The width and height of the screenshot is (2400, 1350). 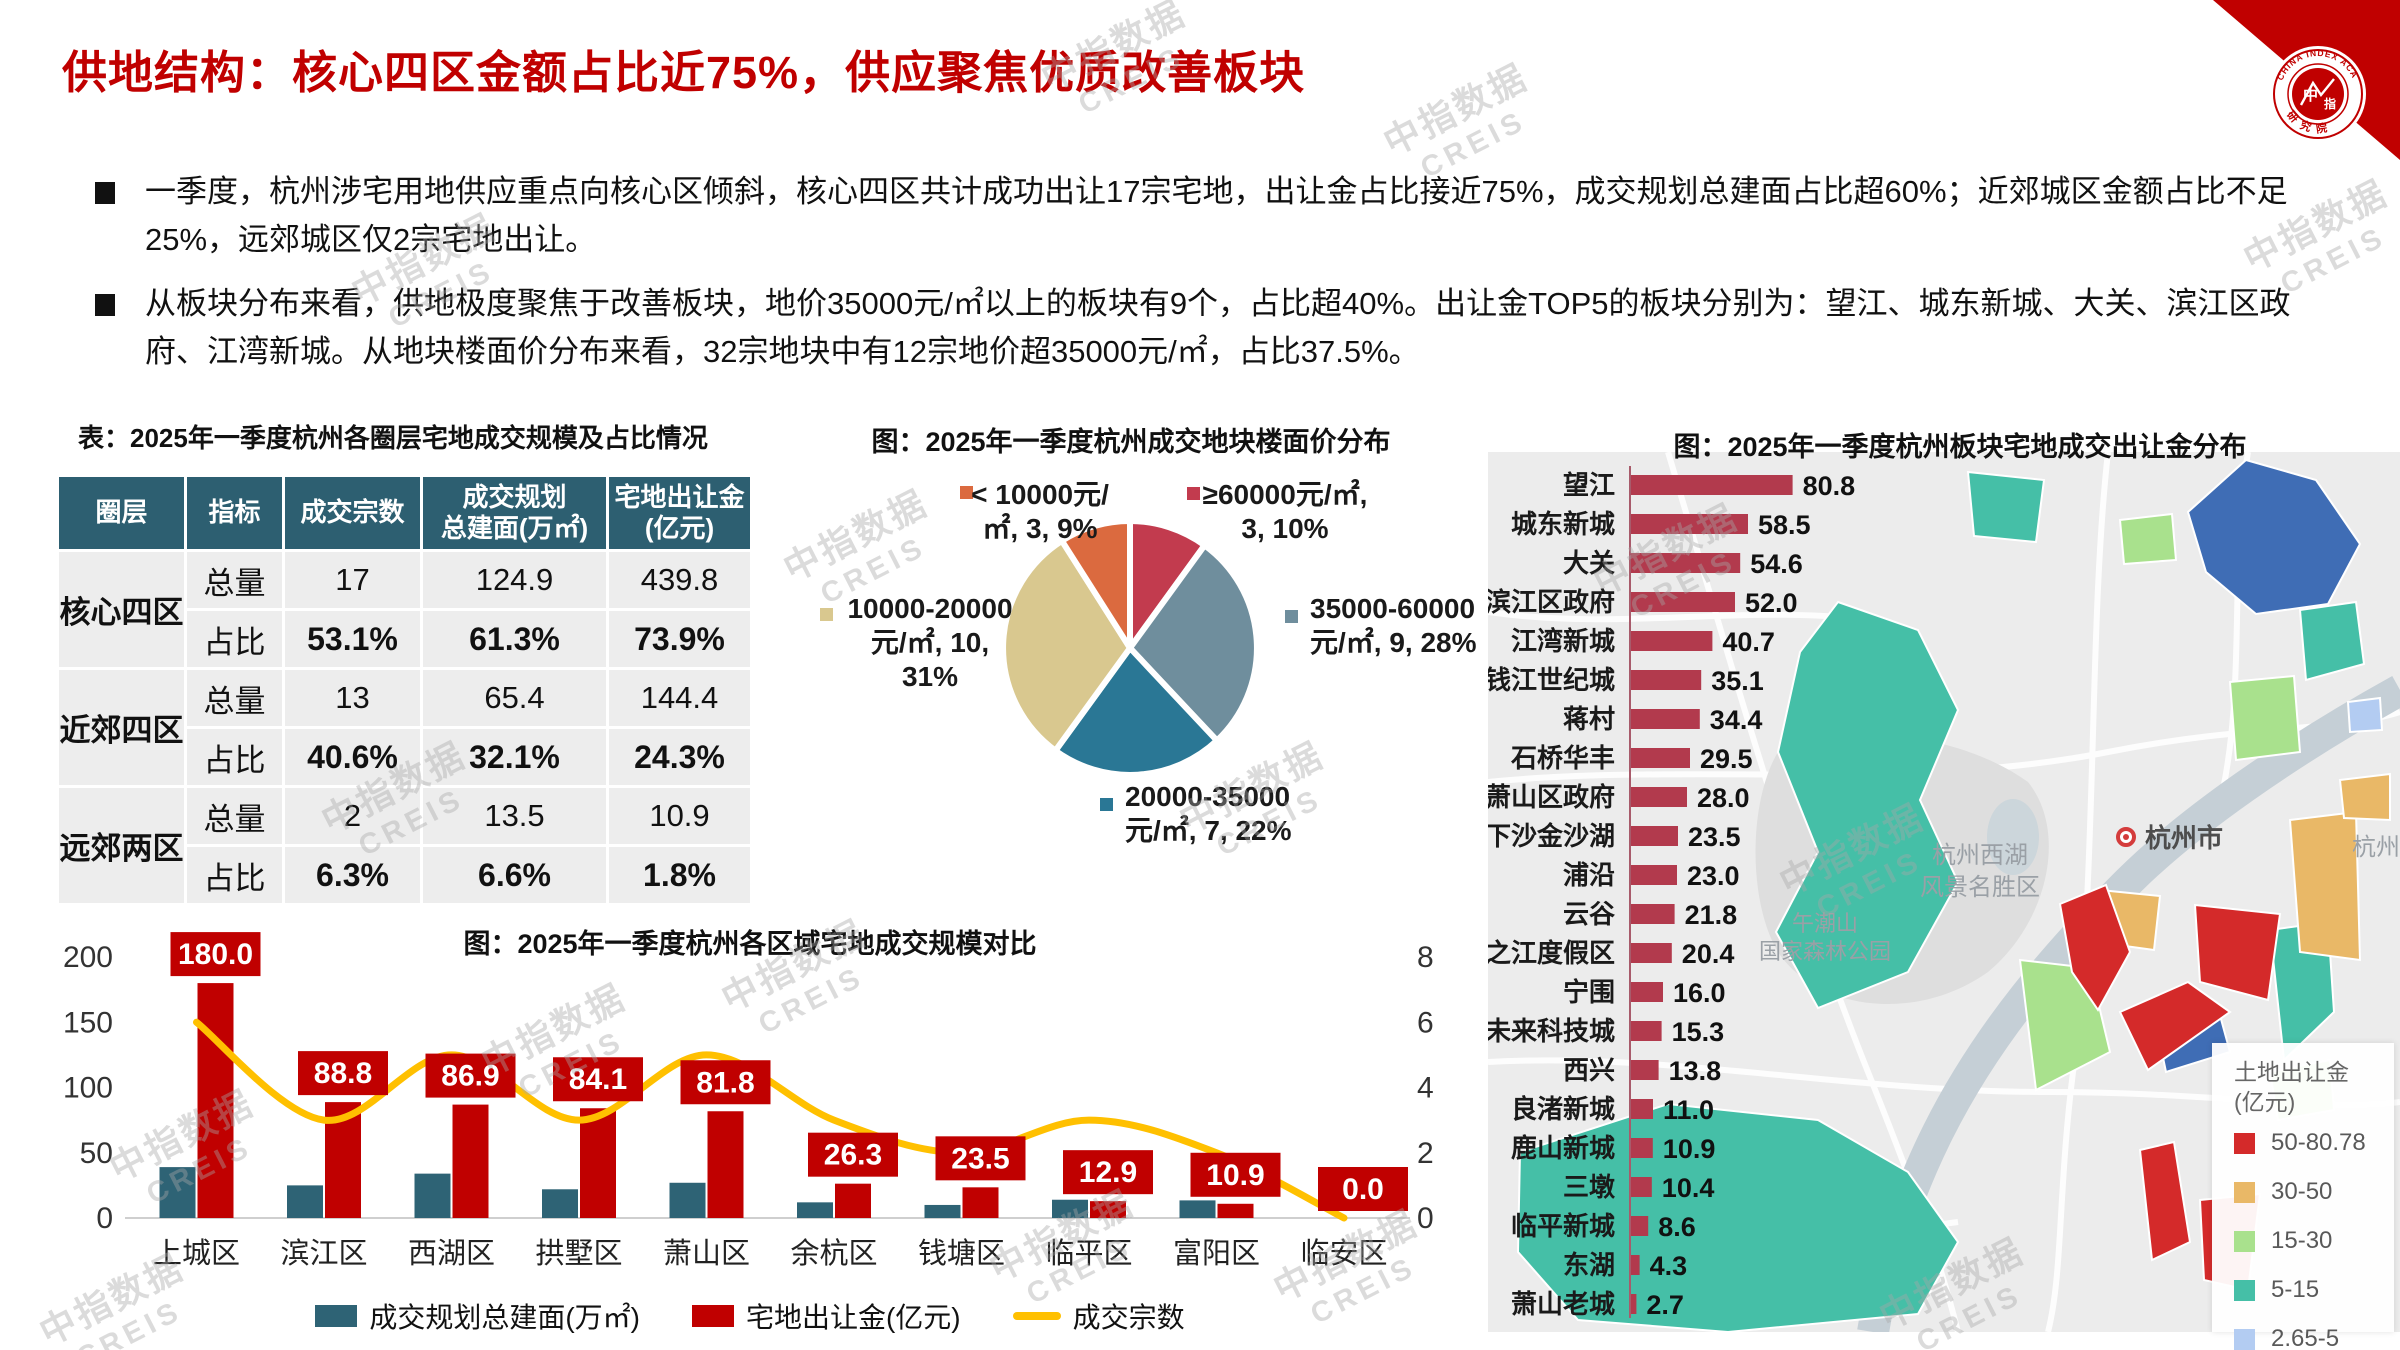 I want to click on hbar-value-label: 52.0, so click(x=1771, y=603).